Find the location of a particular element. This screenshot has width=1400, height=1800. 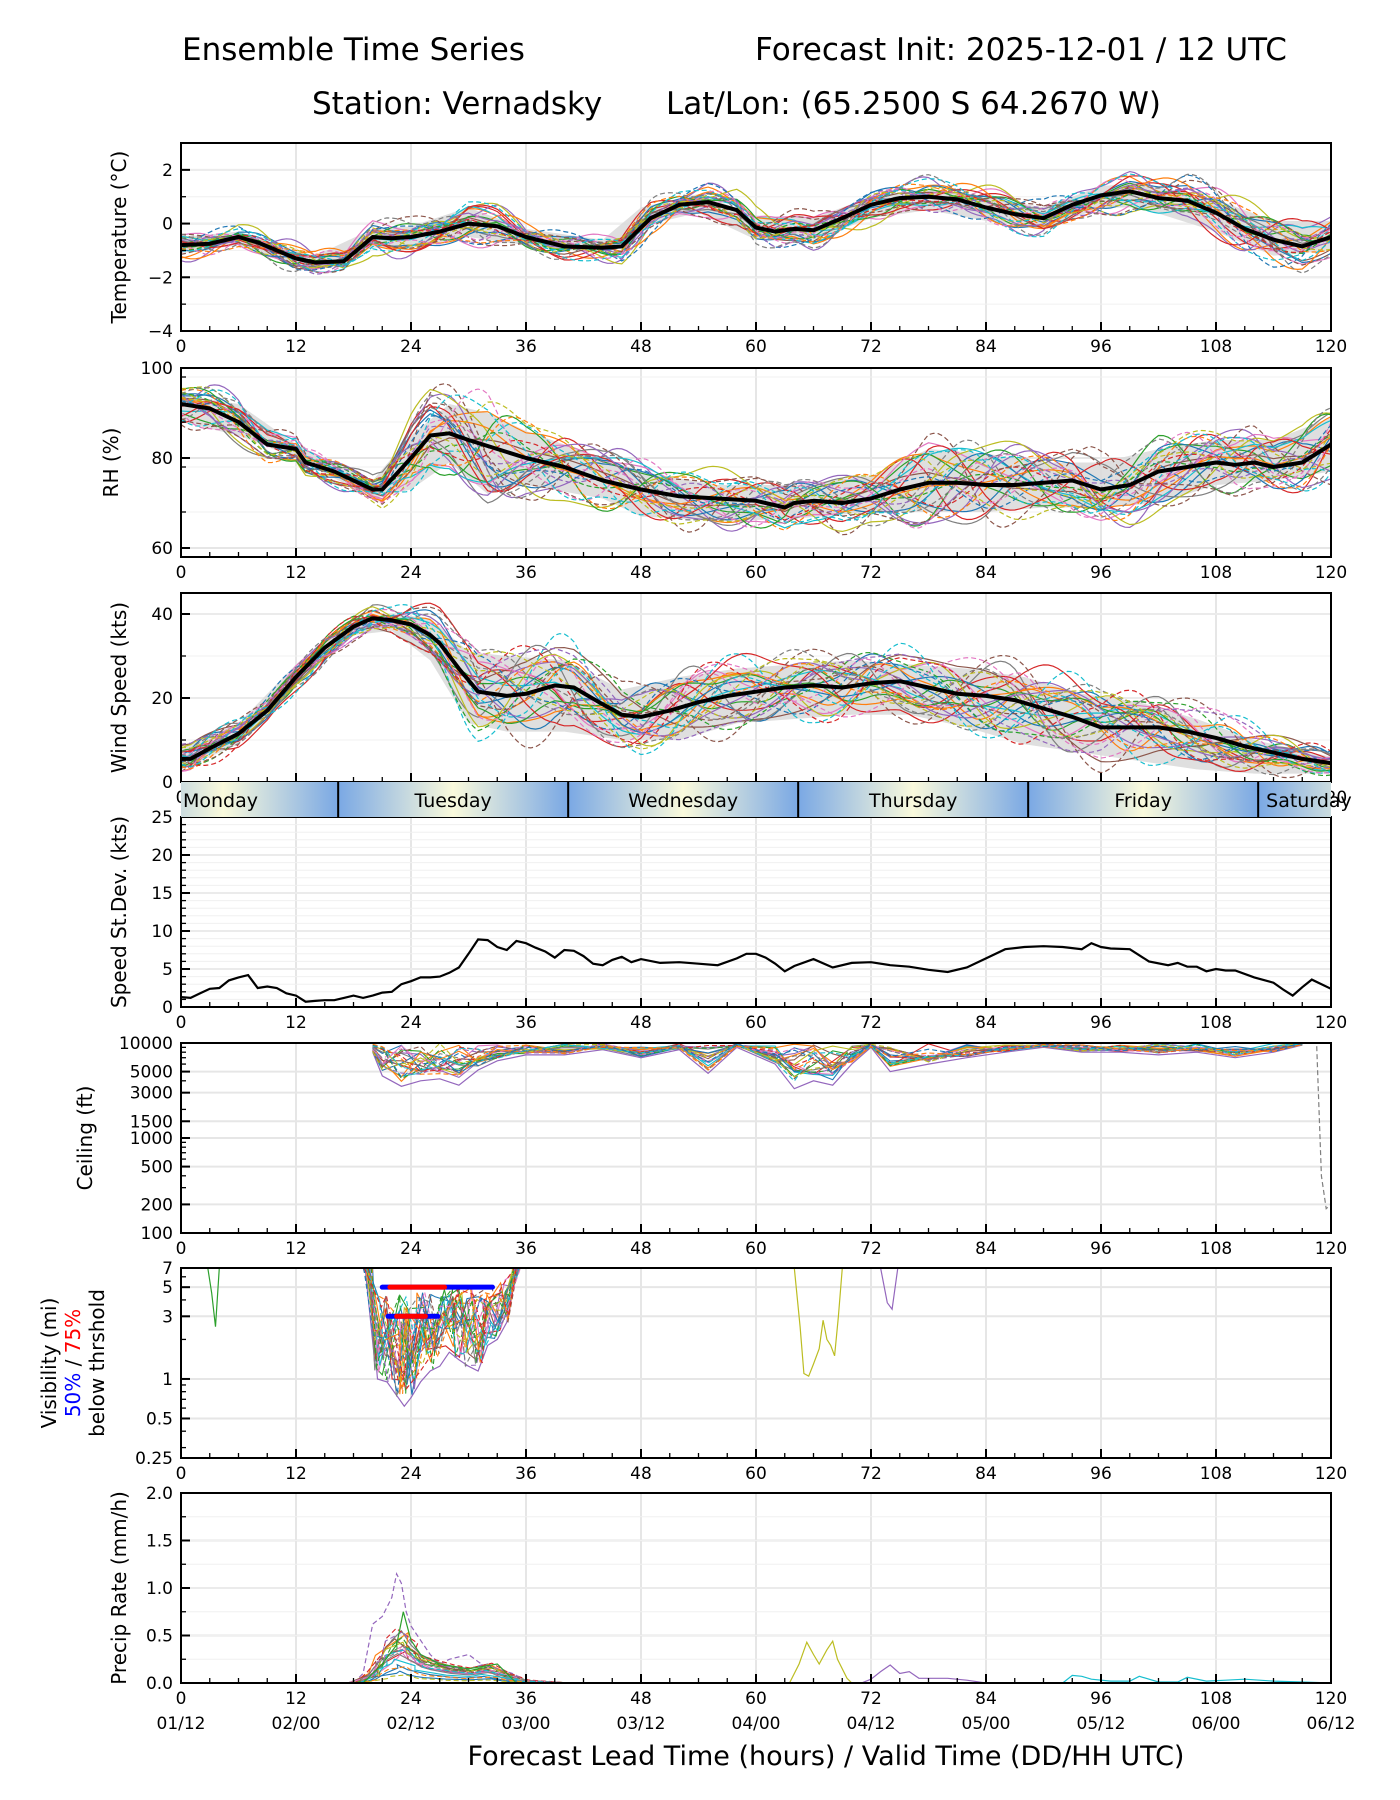

day-segment is located at coordinates (453, 799).